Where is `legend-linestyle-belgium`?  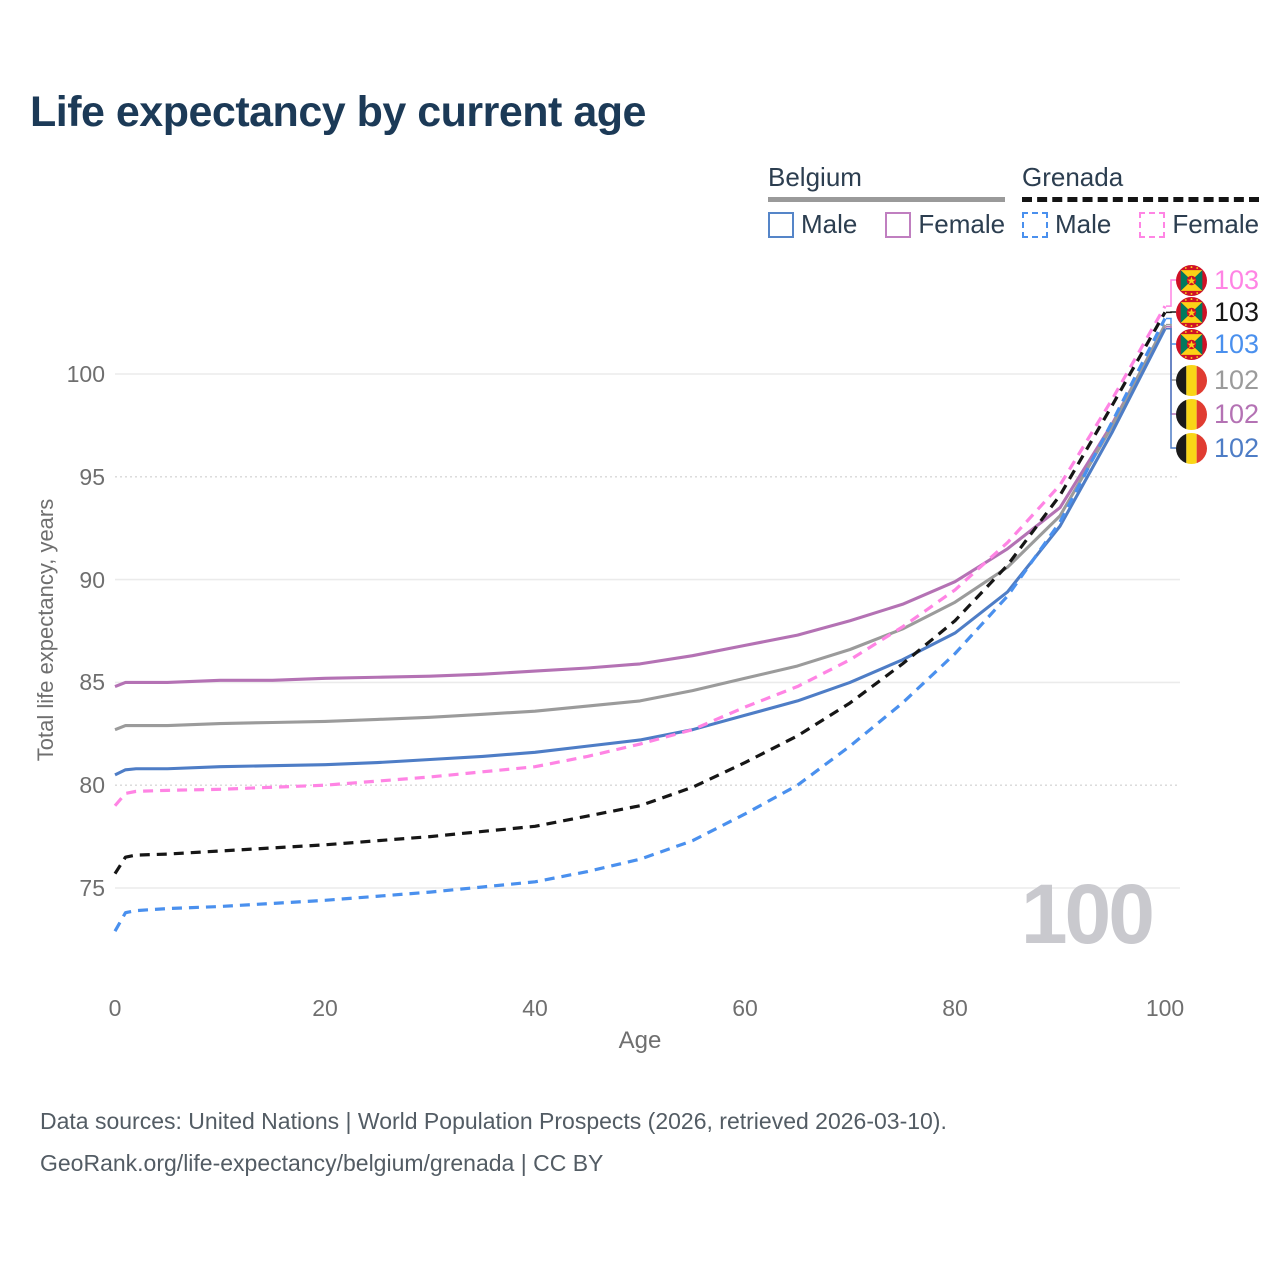
legend-linestyle-belgium is located at coordinates (887, 199).